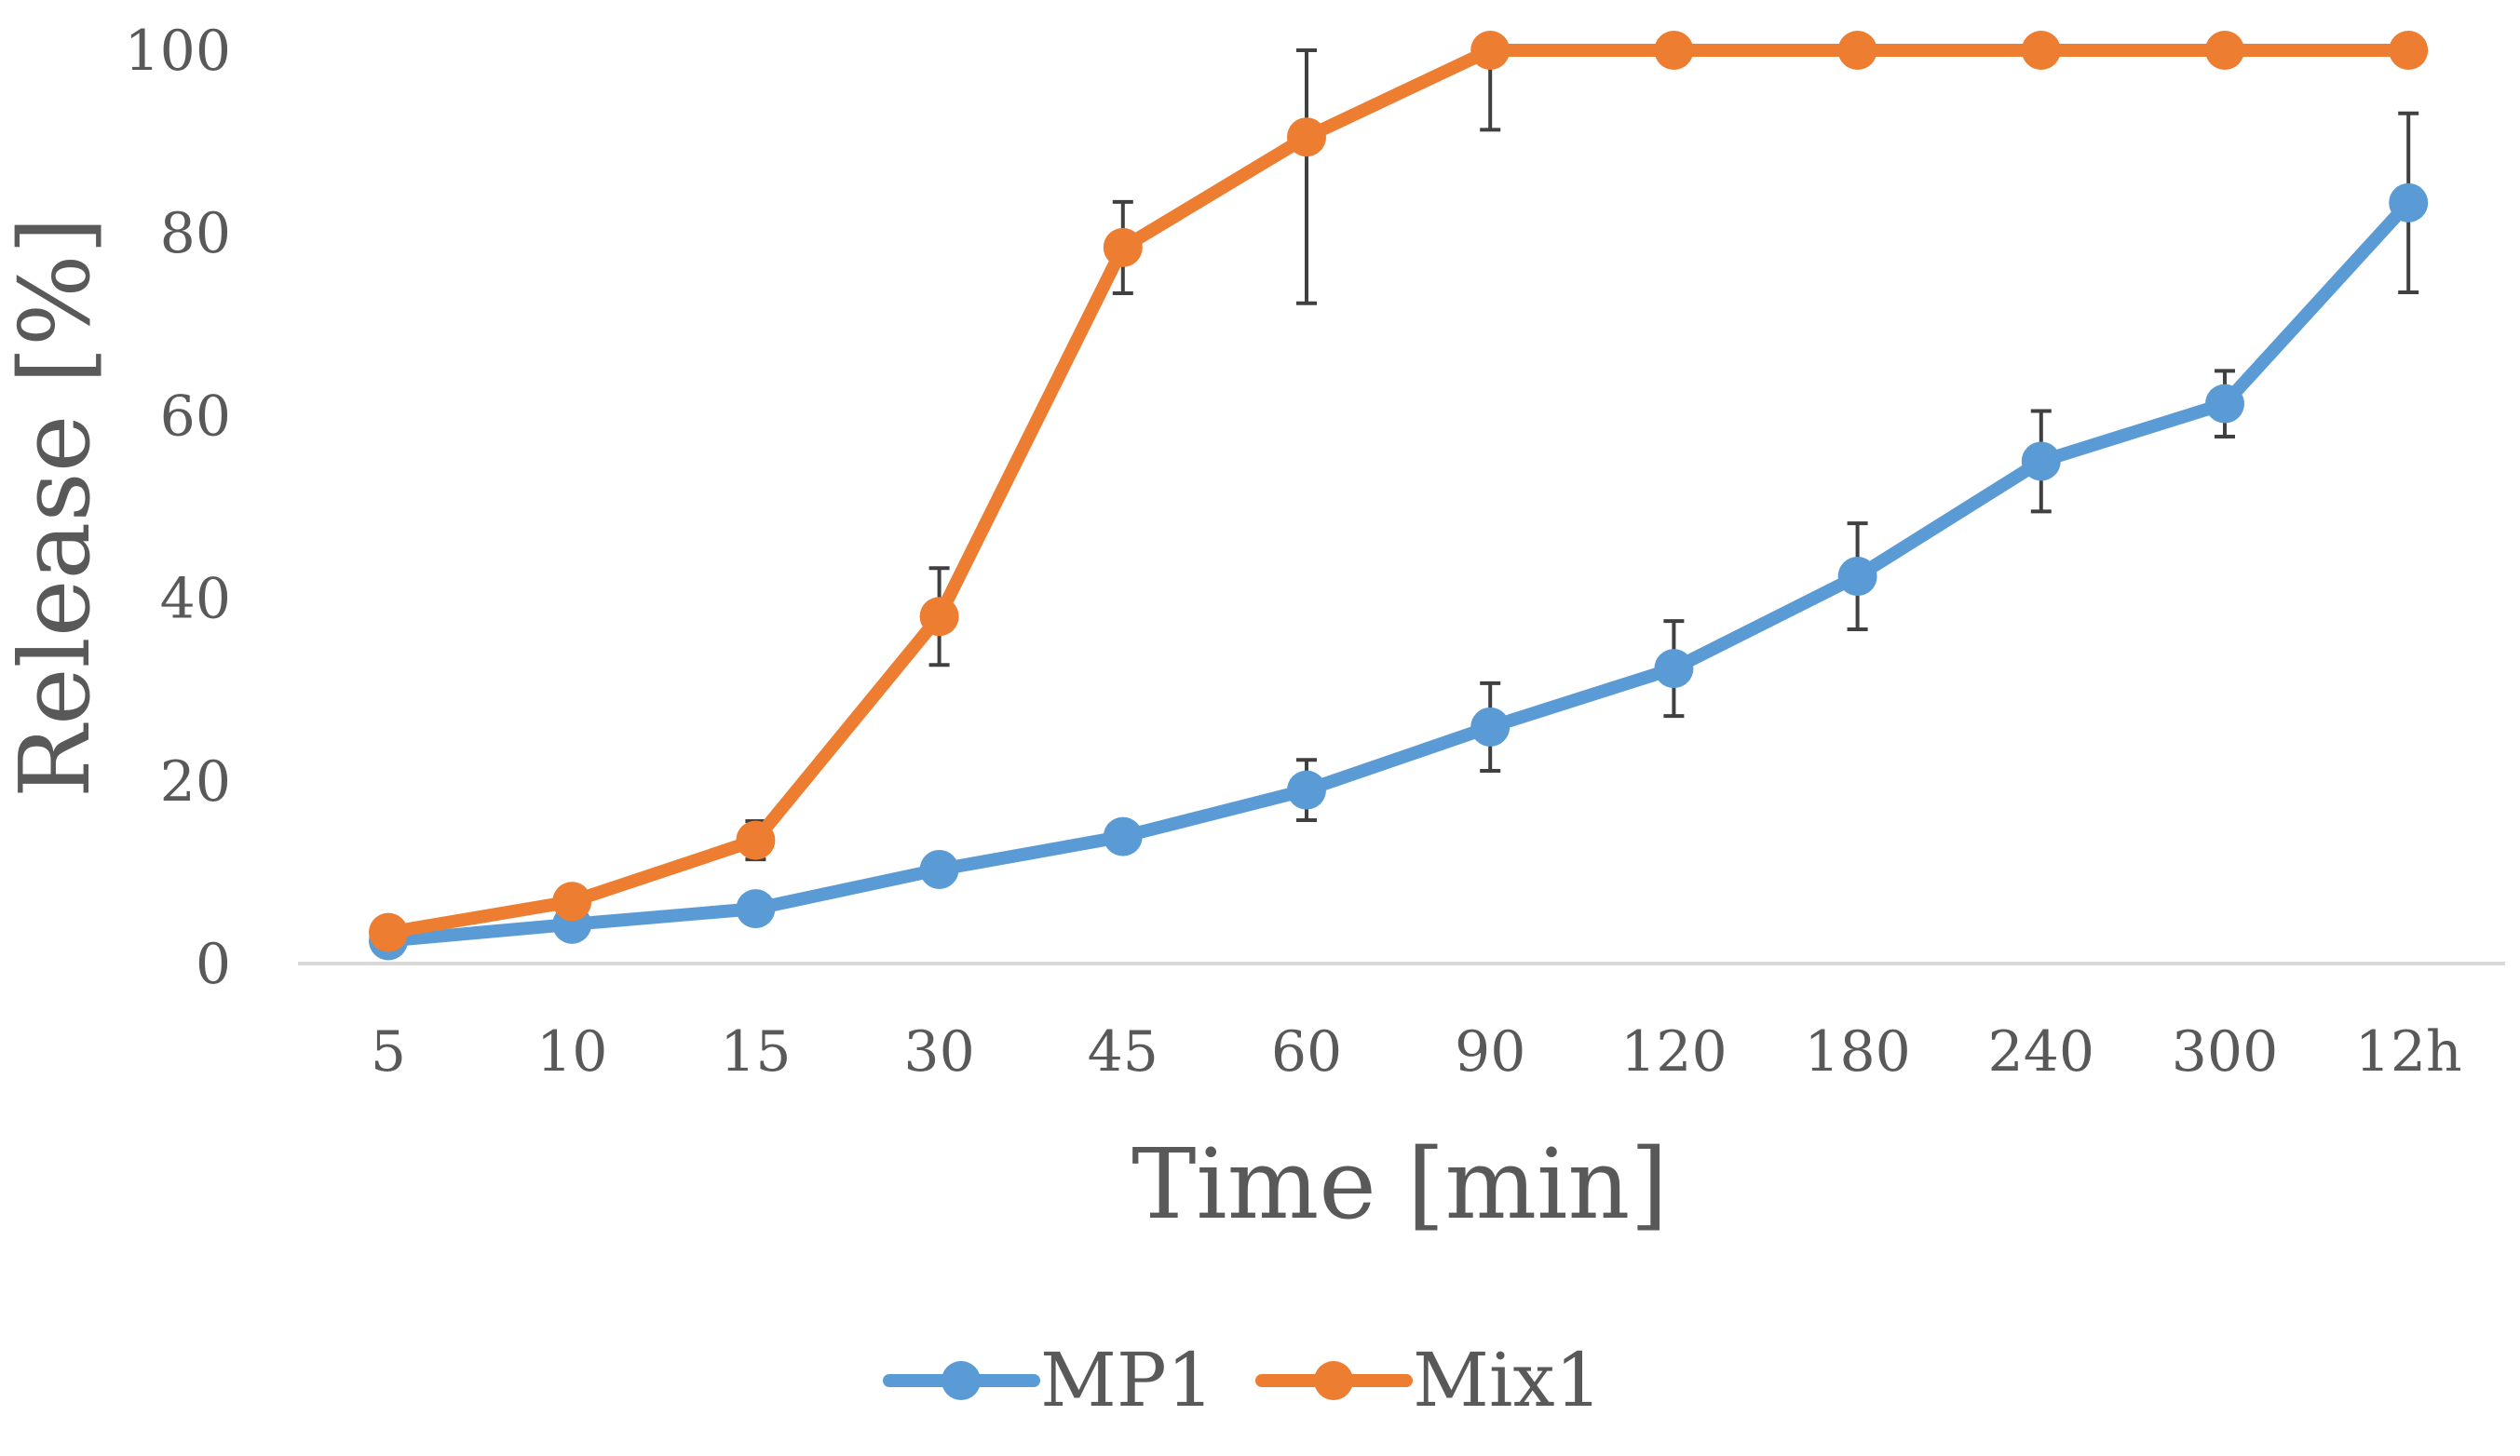 This screenshot has height=1456, width=2520. What do you see at coordinates (2041, 1052) in the screenshot?
I see `x-tick-label: 240` at bounding box center [2041, 1052].